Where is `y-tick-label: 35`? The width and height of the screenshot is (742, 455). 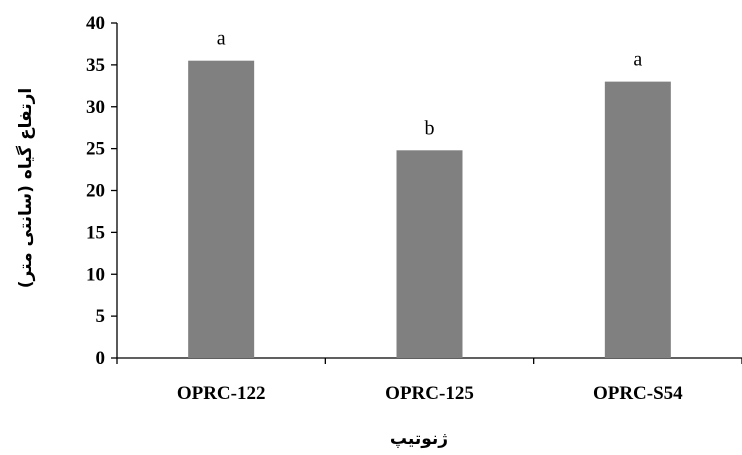
y-tick-label: 35 is located at coordinates (95, 65).